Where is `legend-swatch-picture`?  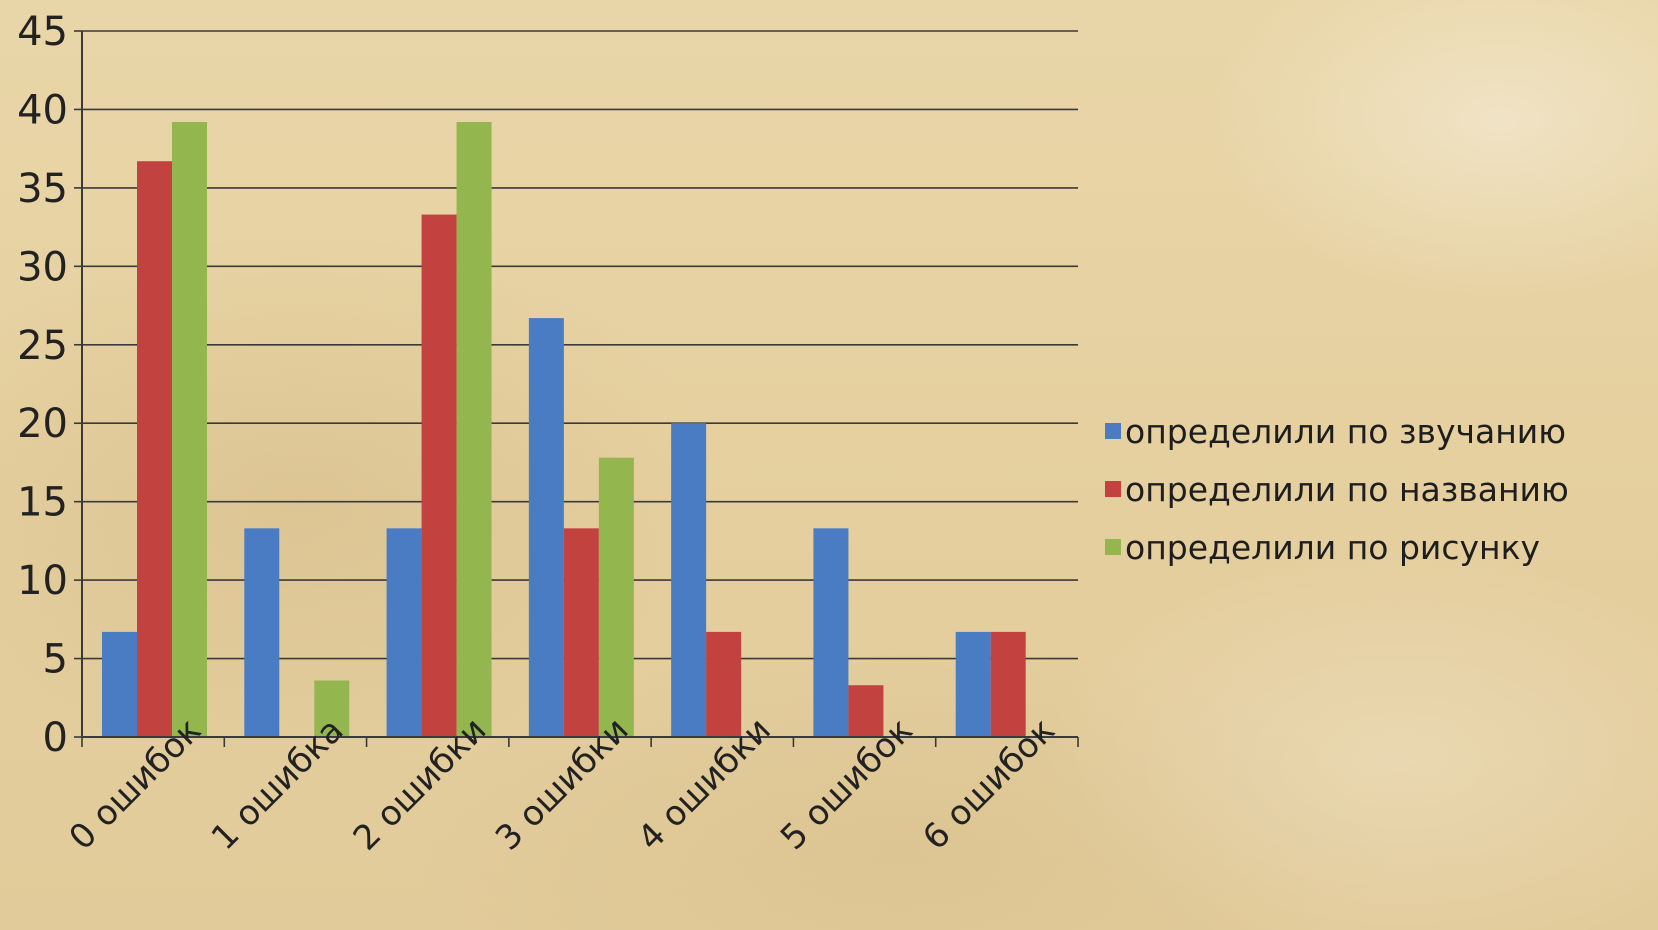
legend-swatch-picture is located at coordinates (1113, 547).